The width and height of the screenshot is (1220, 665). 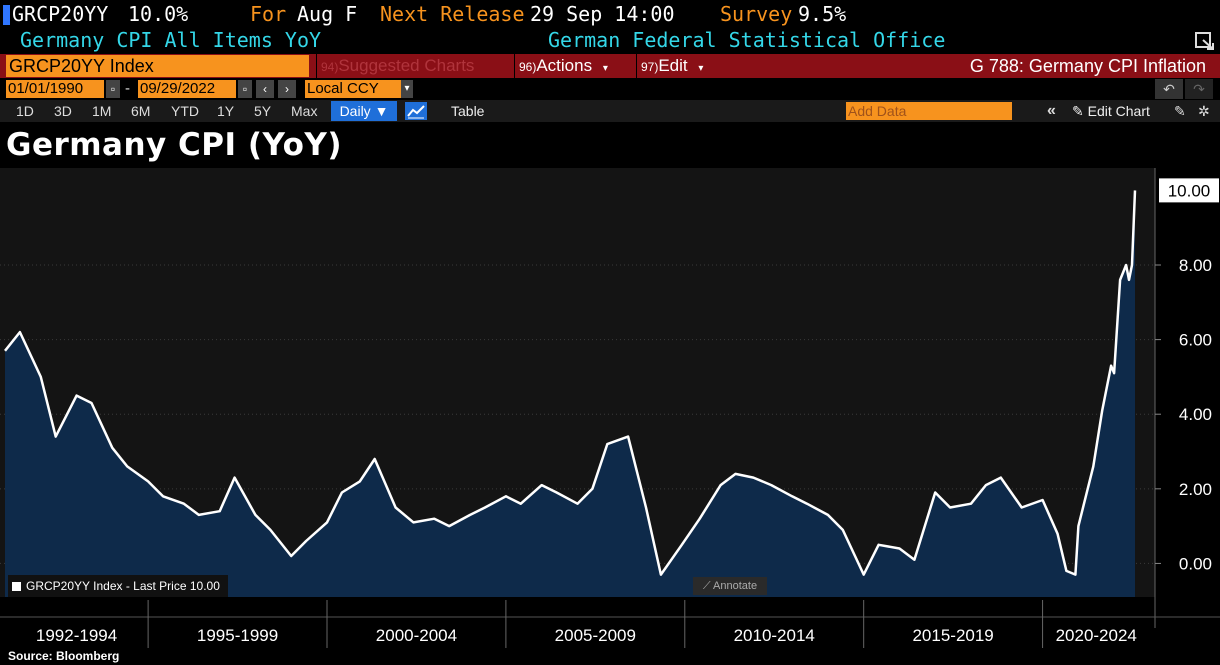 What do you see at coordinates (1169, 89) in the screenshot?
I see `undo-icon: ↶` at bounding box center [1169, 89].